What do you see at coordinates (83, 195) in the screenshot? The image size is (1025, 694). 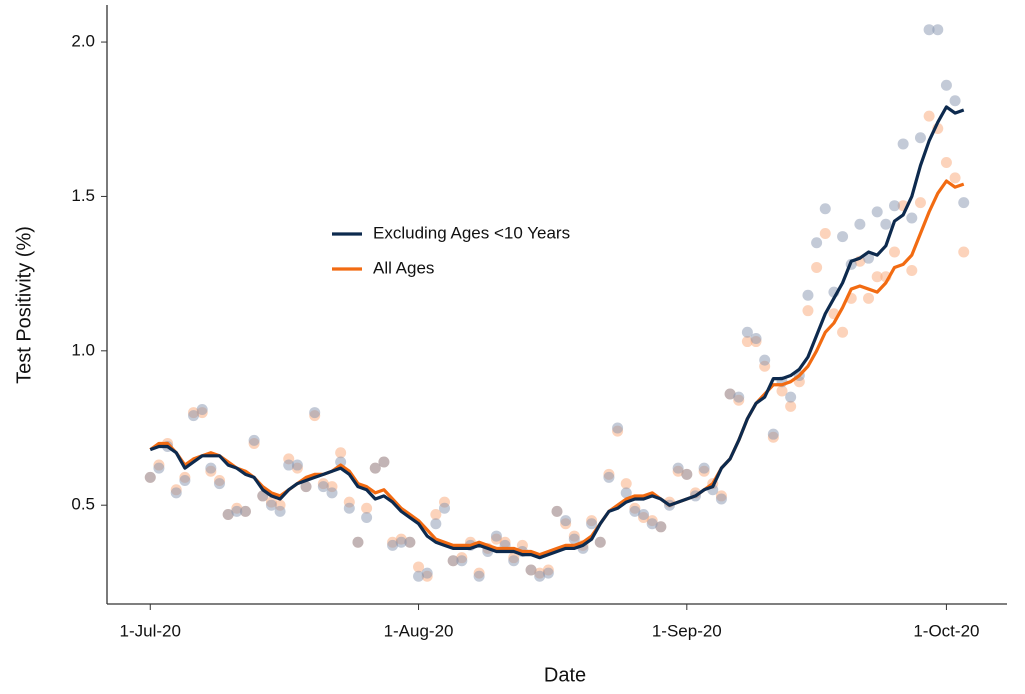 I see `y-tick-label: 1.5` at bounding box center [83, 195].